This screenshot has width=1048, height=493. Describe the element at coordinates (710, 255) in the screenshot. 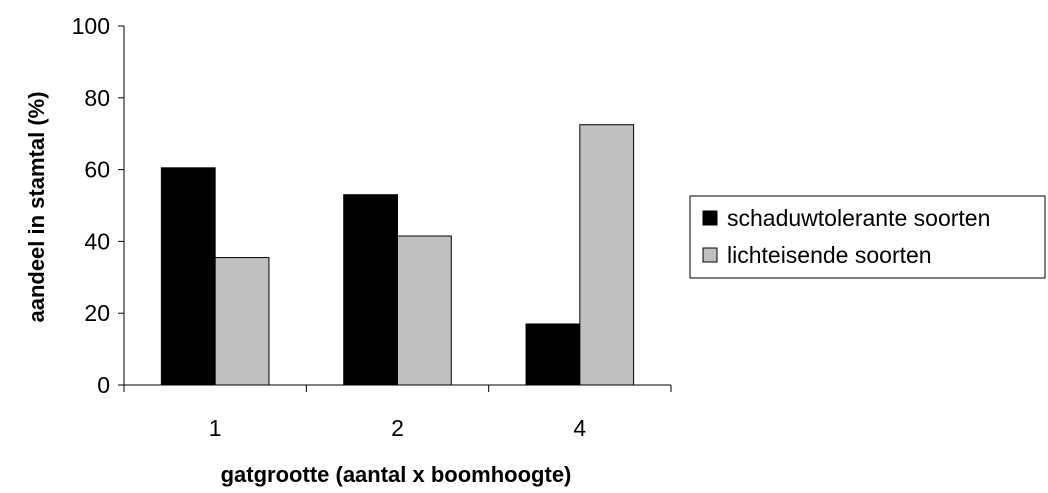

I see `legend-swatch-lichteisende` at that location.